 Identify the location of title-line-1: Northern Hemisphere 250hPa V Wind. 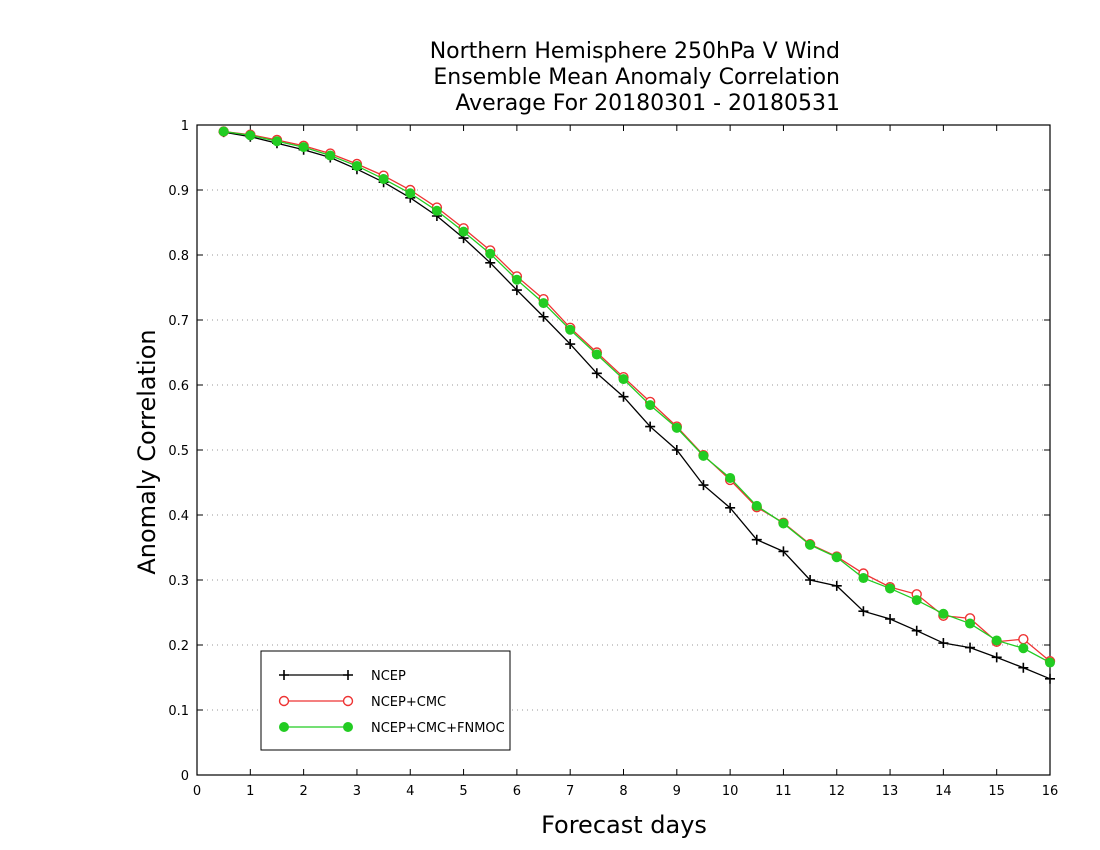
(635, 51).